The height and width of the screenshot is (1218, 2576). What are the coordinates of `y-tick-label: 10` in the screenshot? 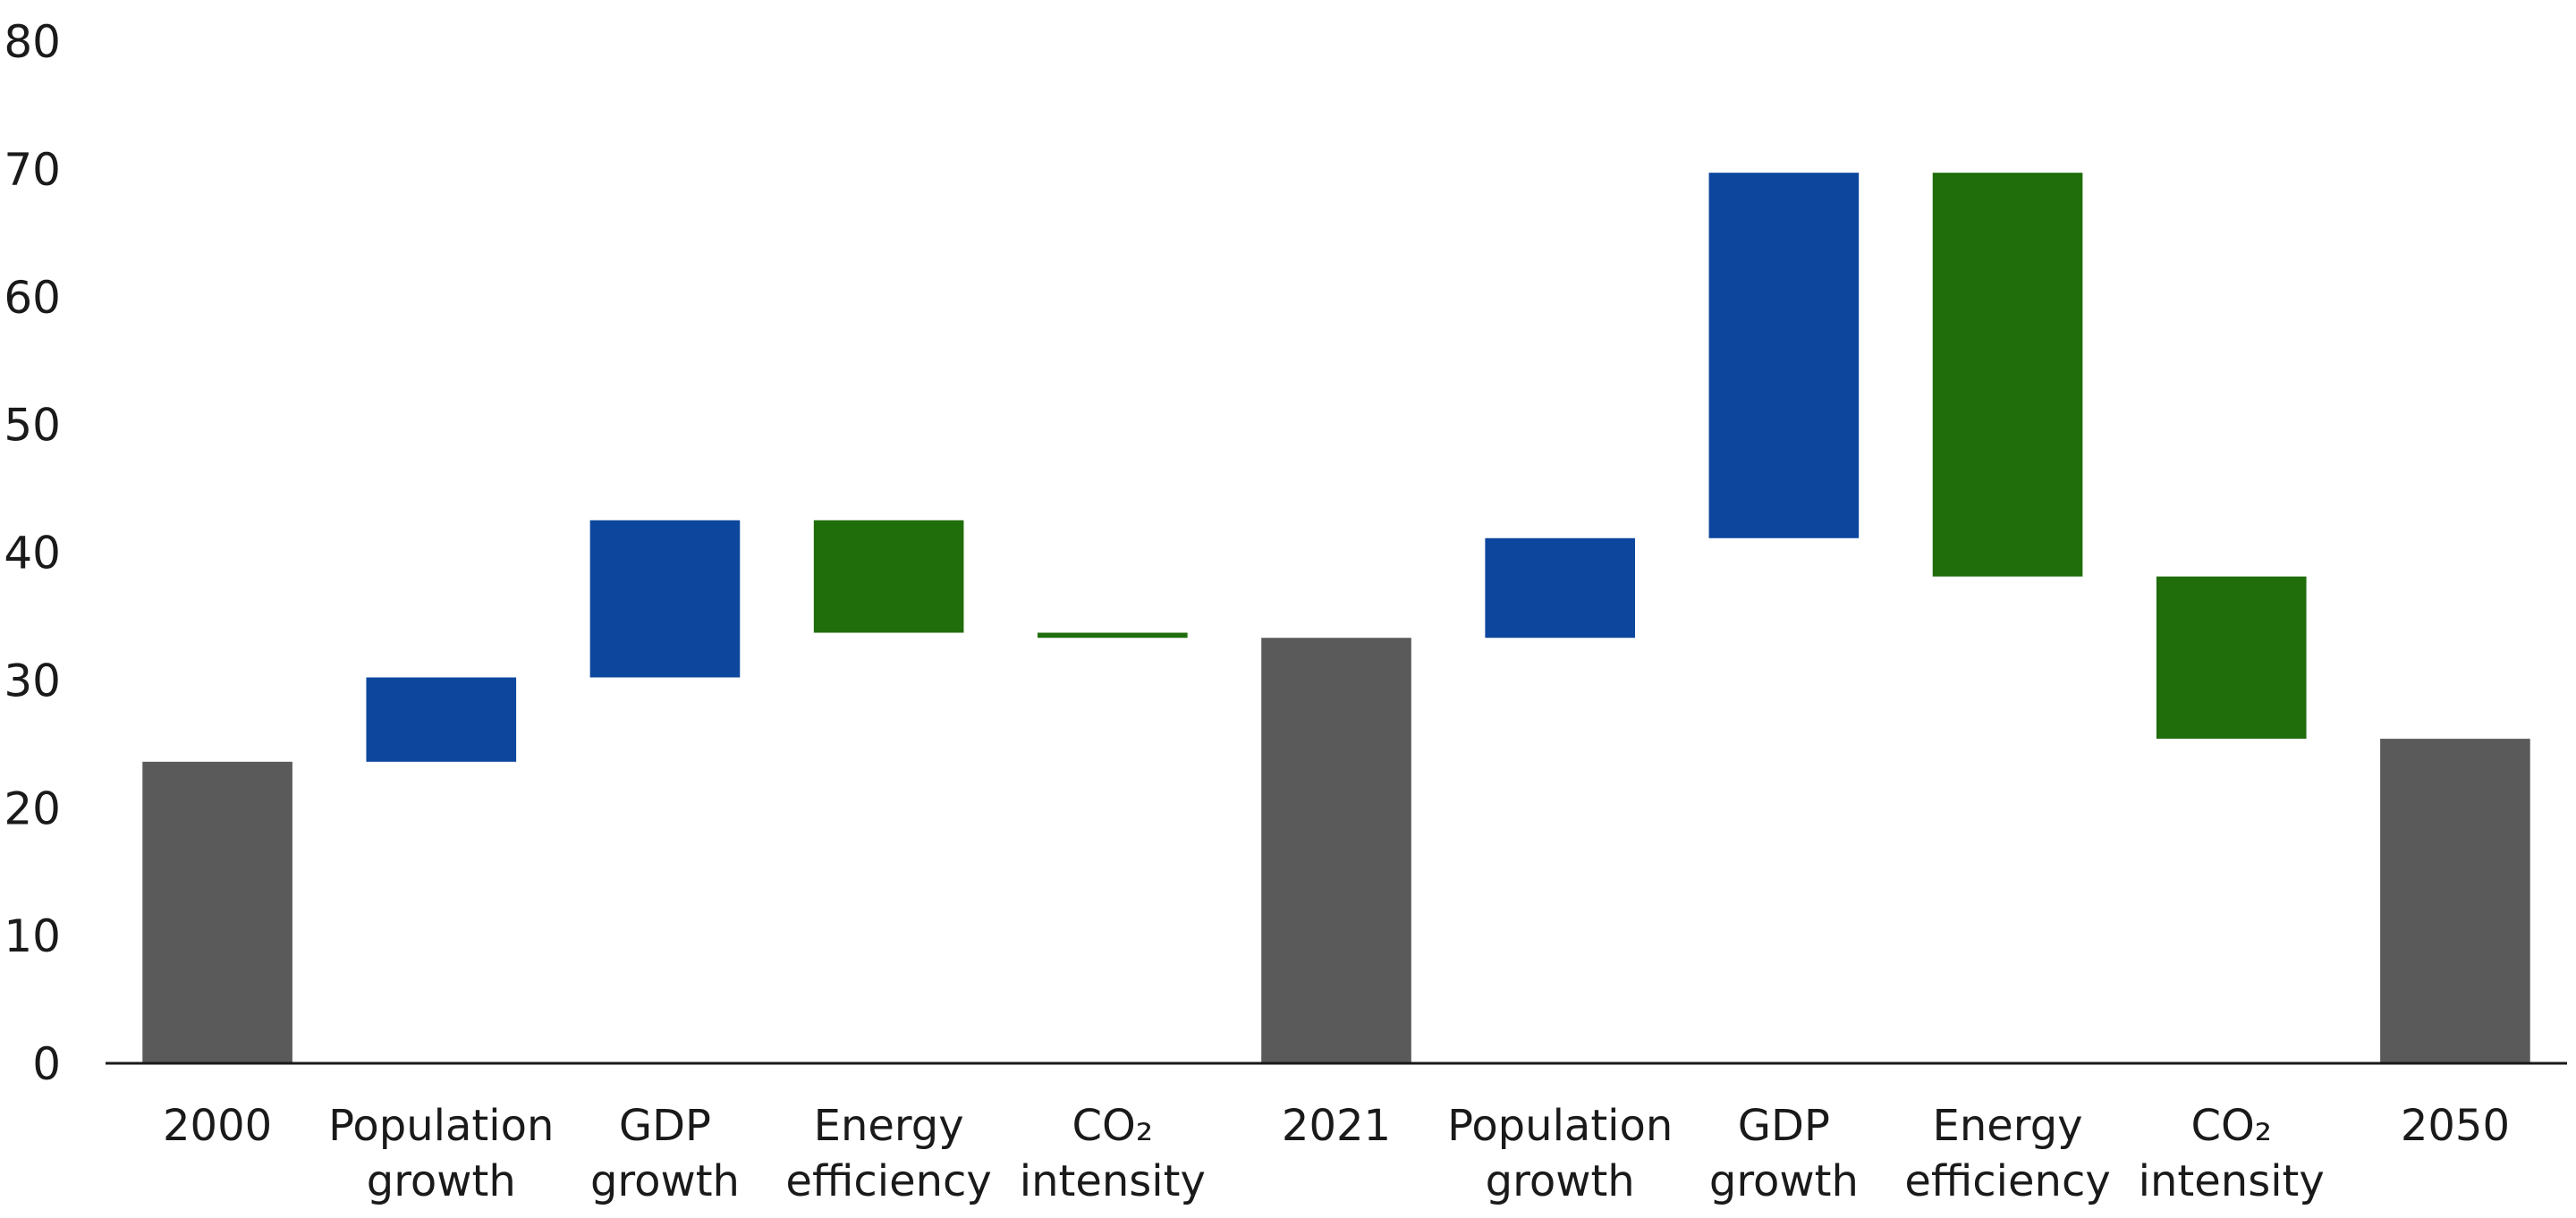 It's located at (32, 936).